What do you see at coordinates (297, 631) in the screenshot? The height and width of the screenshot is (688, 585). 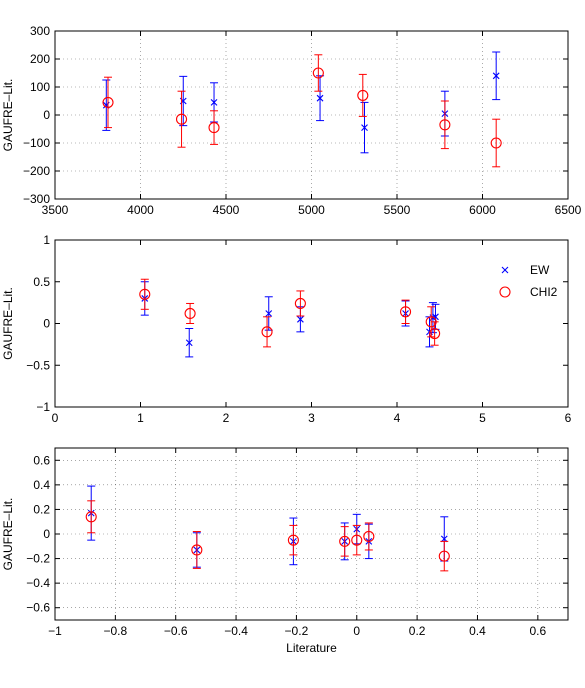 I see `x-tick-label: −0.2` at bounding box center [297, 631].